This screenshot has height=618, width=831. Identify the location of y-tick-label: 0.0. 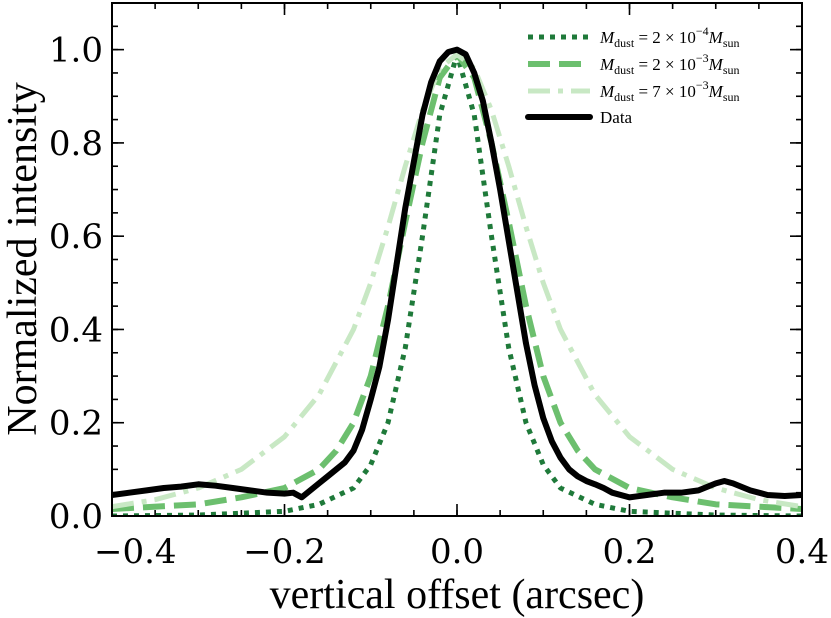
(76, 517).